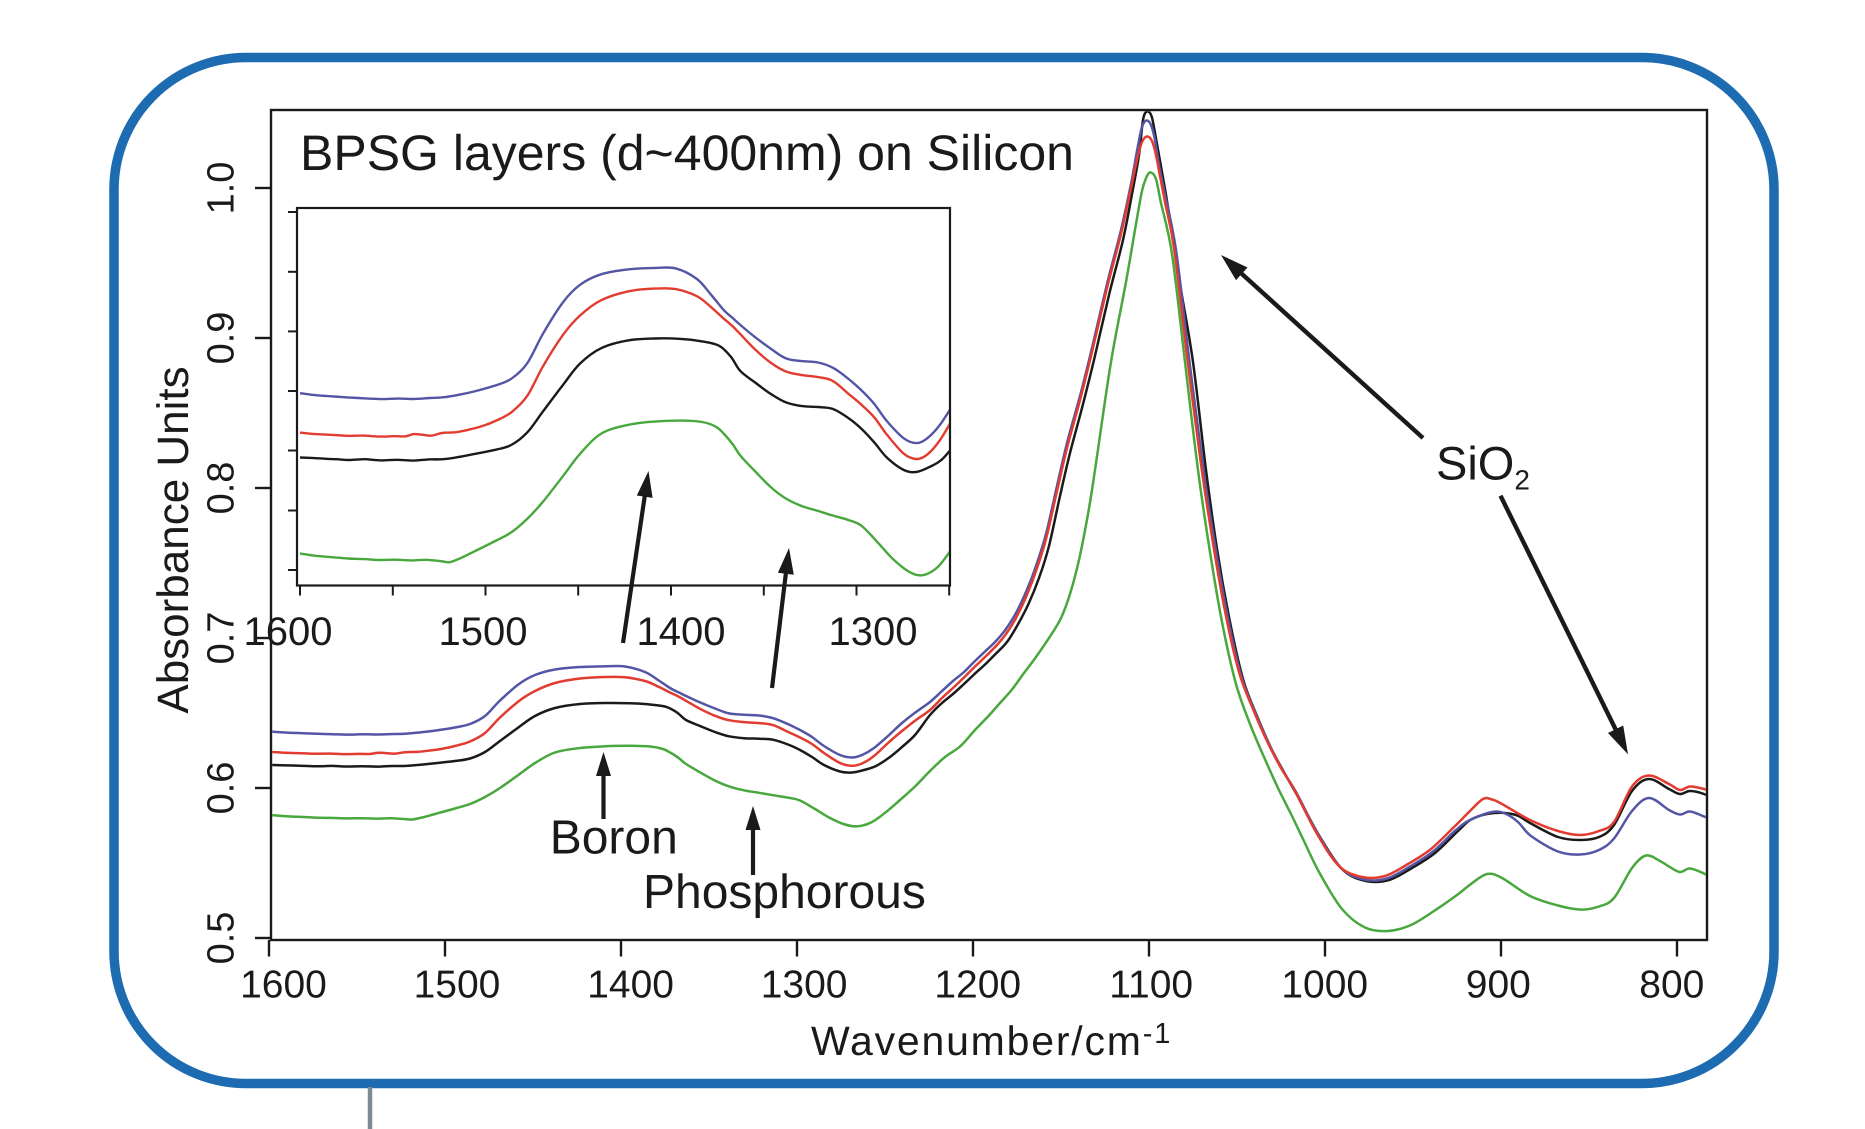 This screenshot has height=1129, width=1865. Describe the element at coordinates (1498, 985) in the screenshot. I see `svg-text: 900` at that location.